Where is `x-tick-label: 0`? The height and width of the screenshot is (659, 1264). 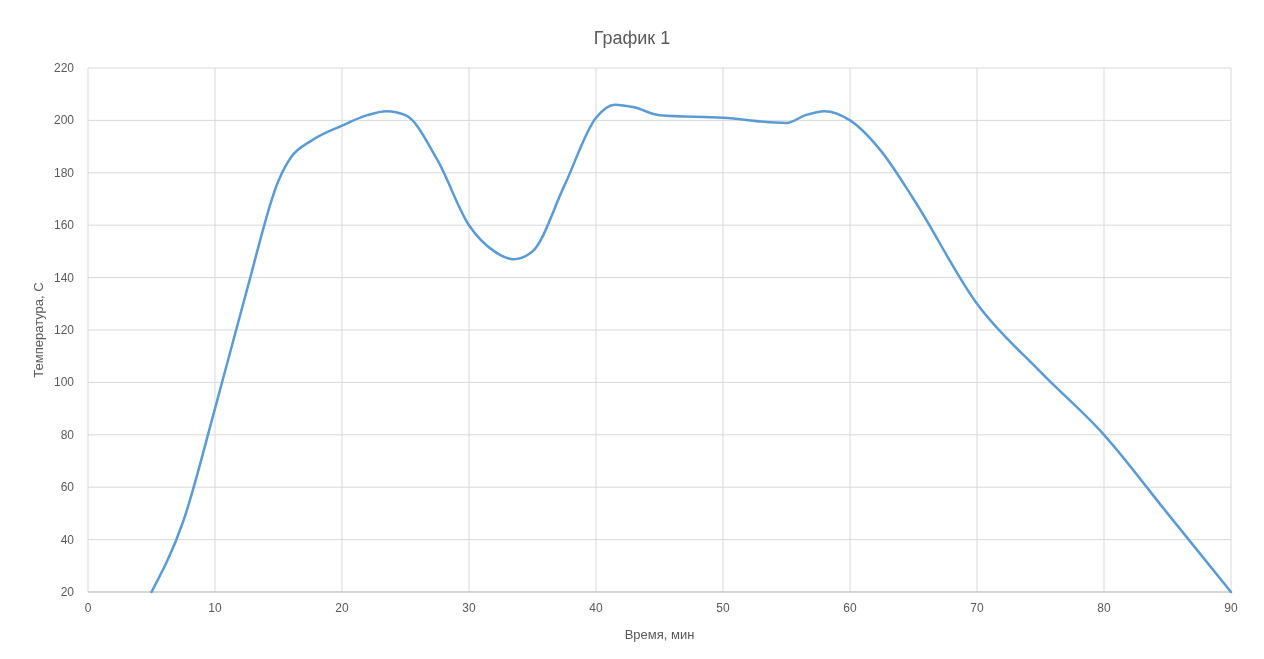 x-tick-label: 0 is located at coordinates (88, 608).